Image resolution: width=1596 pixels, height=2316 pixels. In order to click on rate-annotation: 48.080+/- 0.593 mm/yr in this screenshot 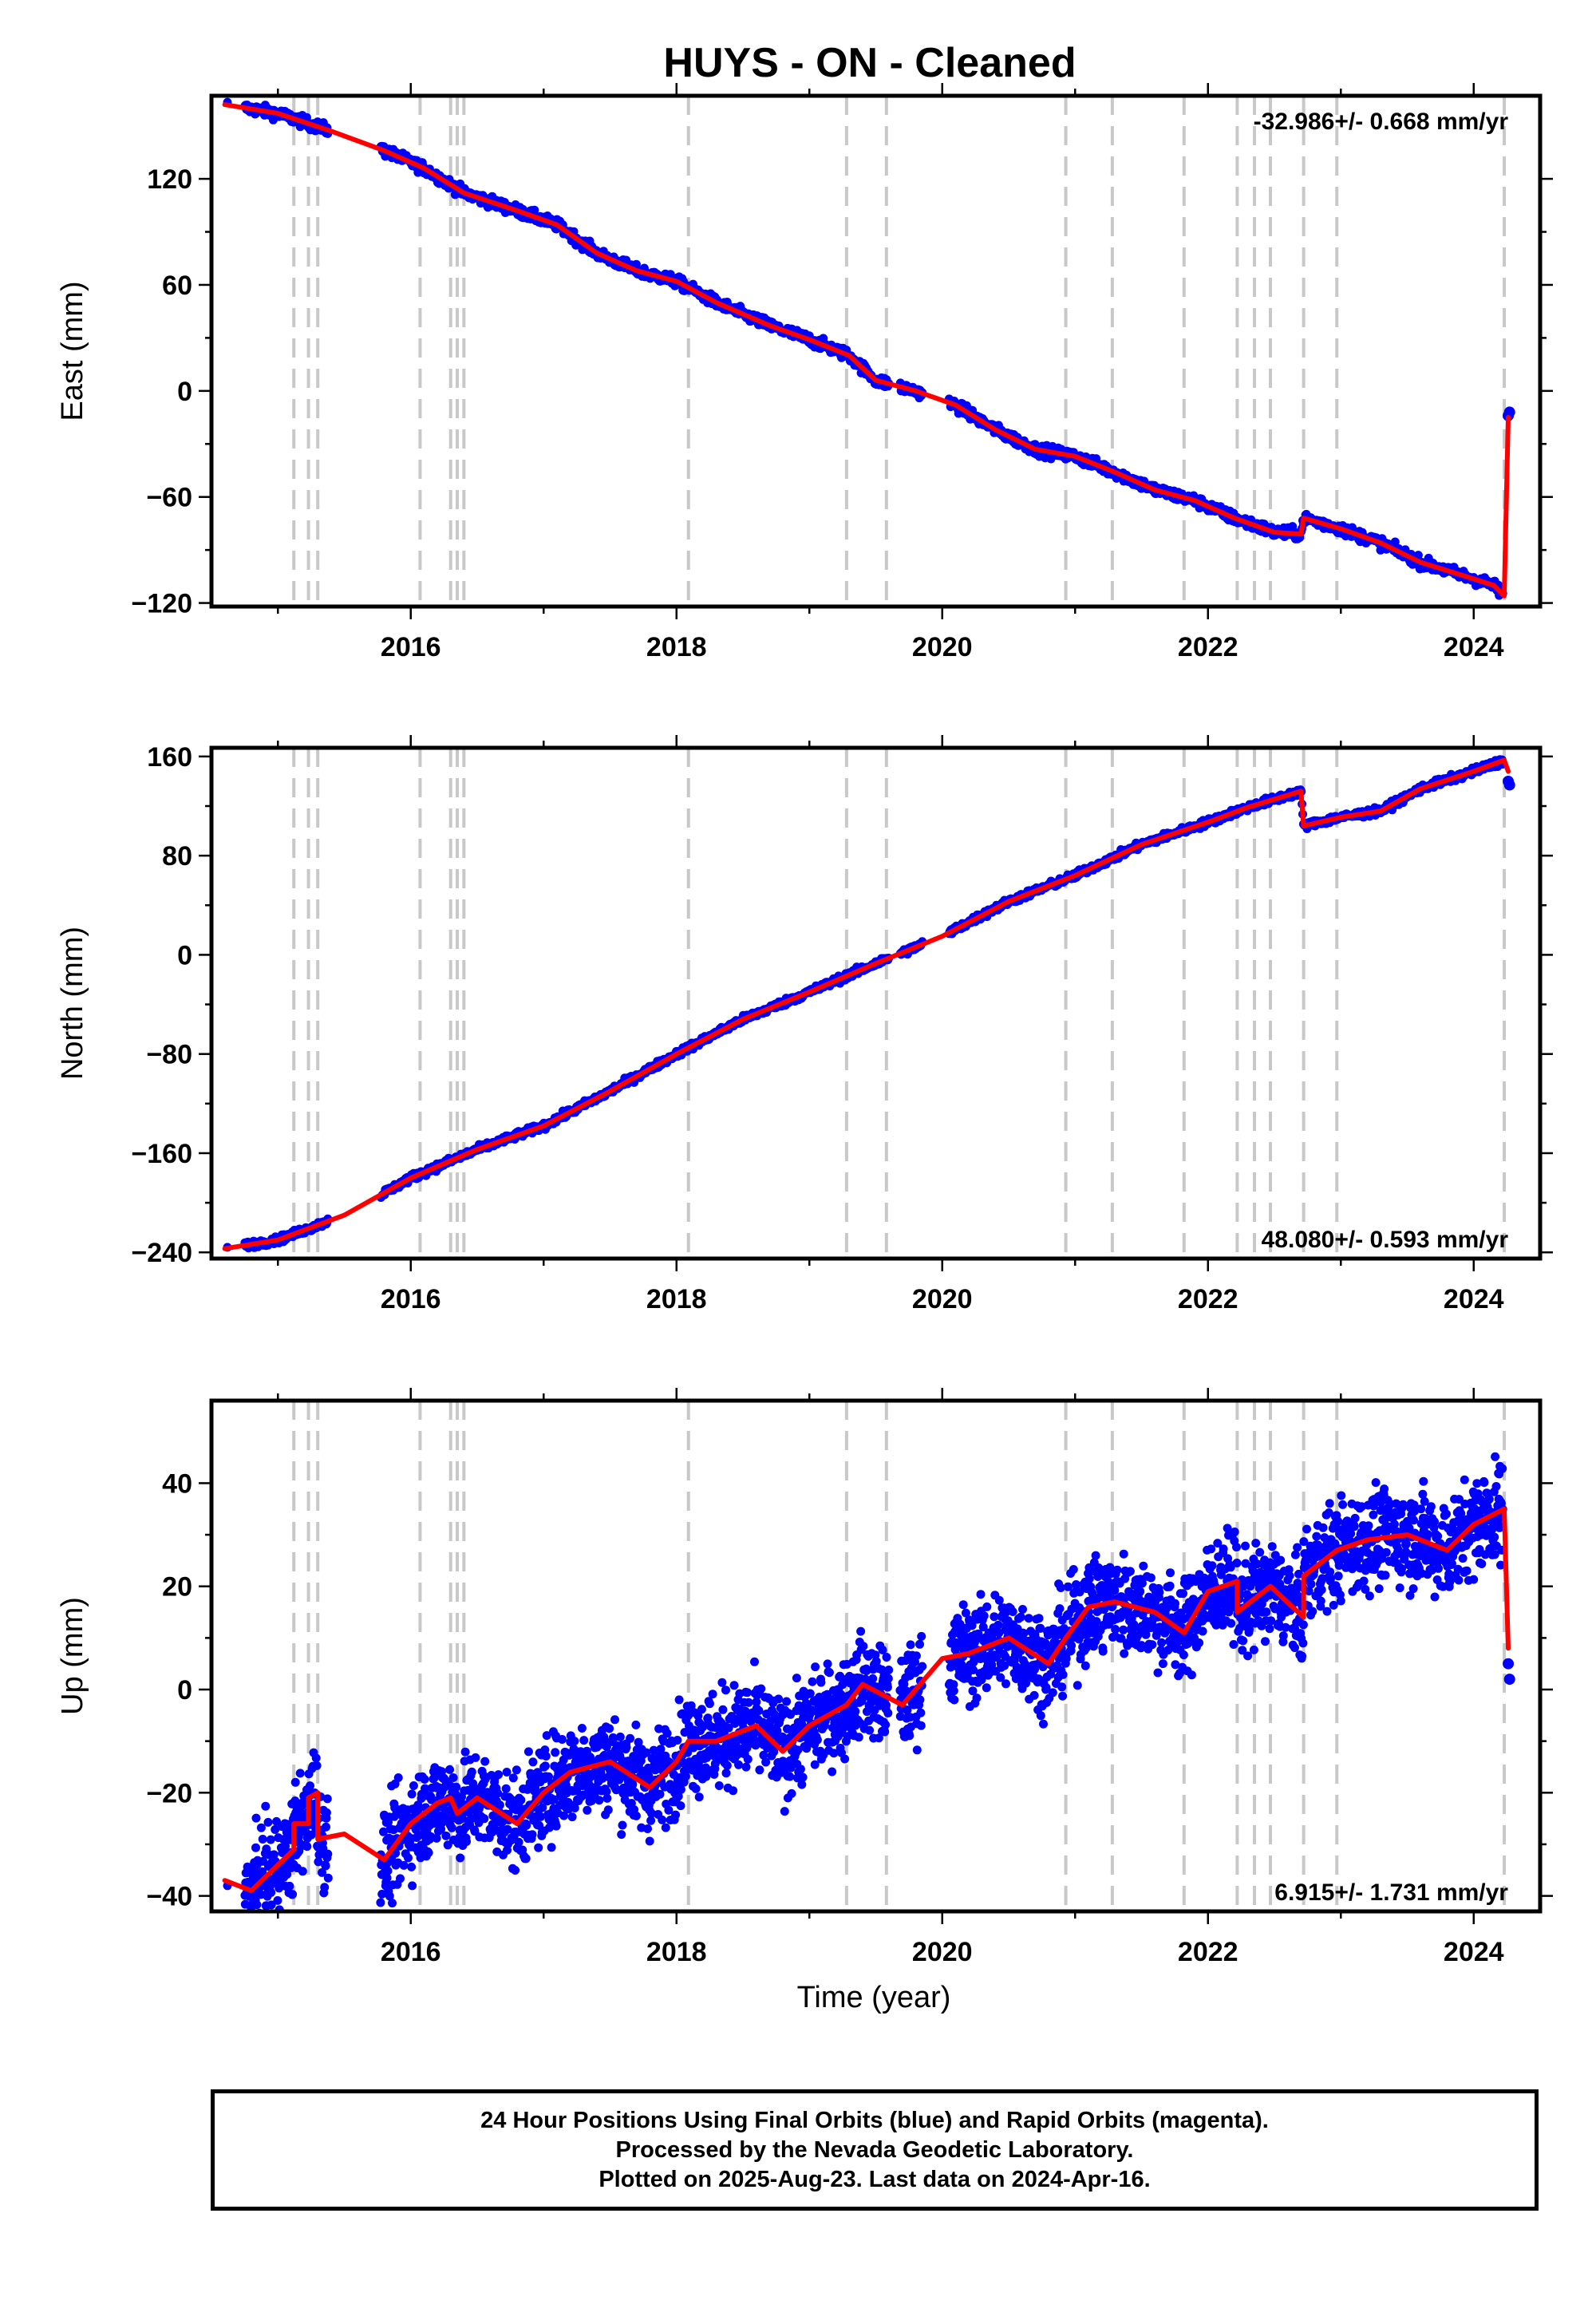, I will do `click(1385, 1240)`.